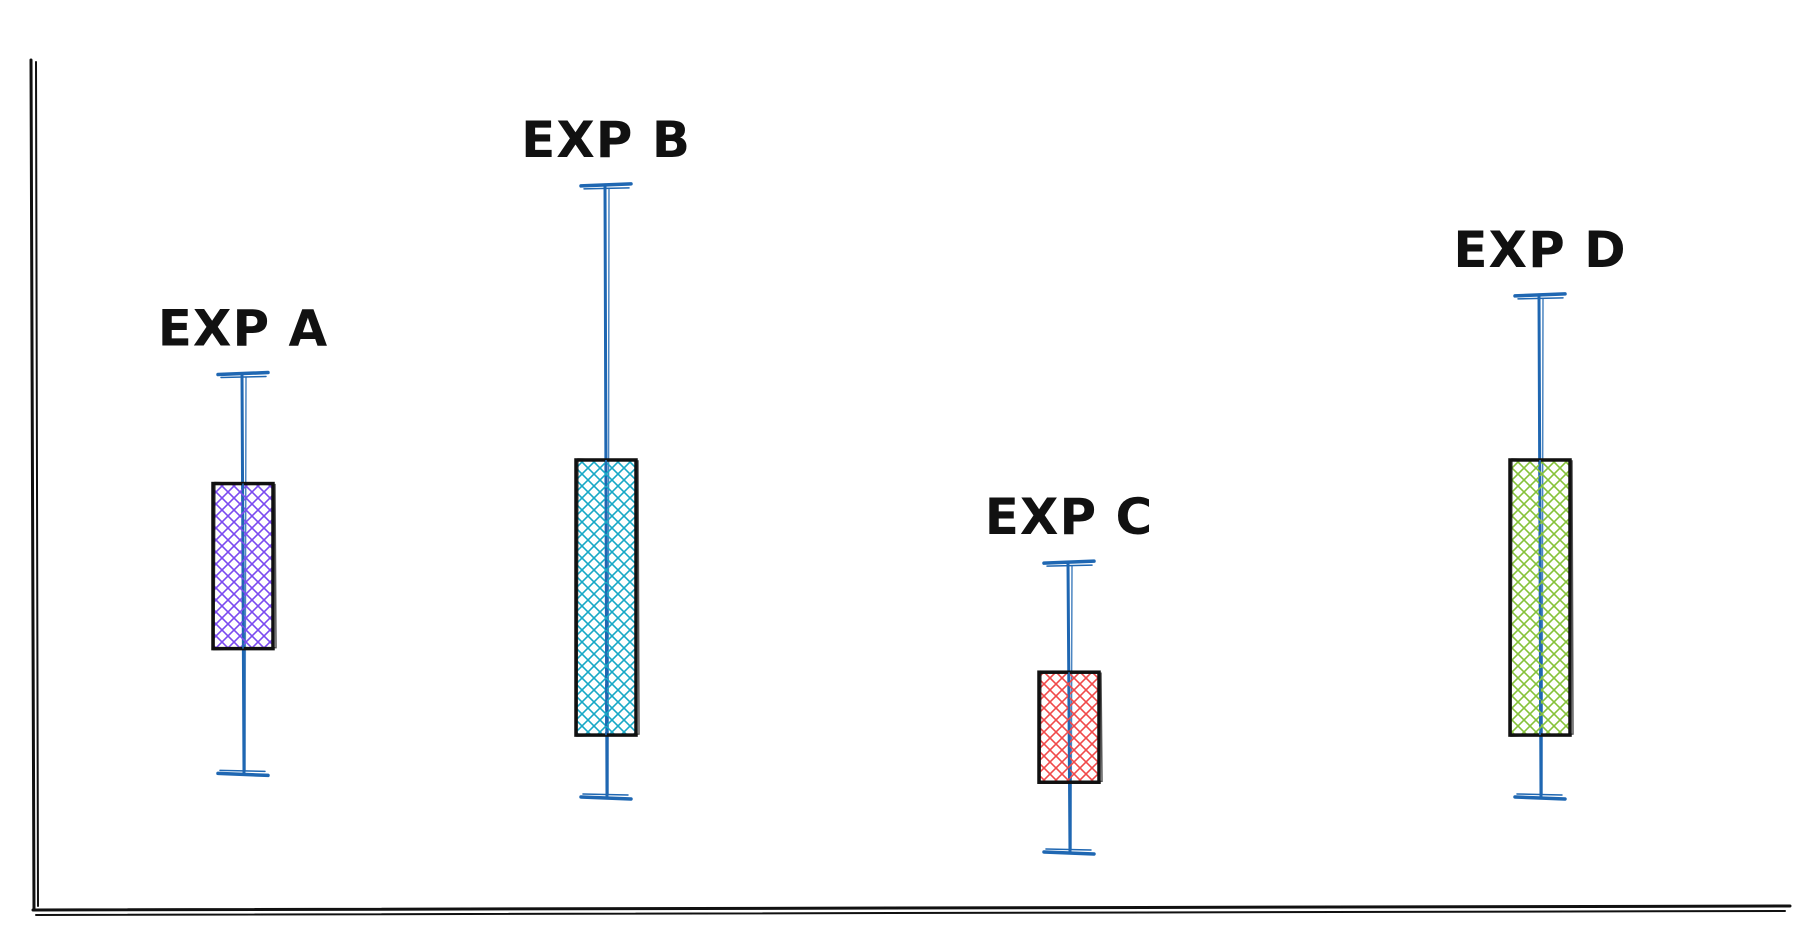 This screenshot has width=1803, height=936. Describe the element at coordinates (606, 140) in the screenshot. I see `box-label: EXP B` at that location.